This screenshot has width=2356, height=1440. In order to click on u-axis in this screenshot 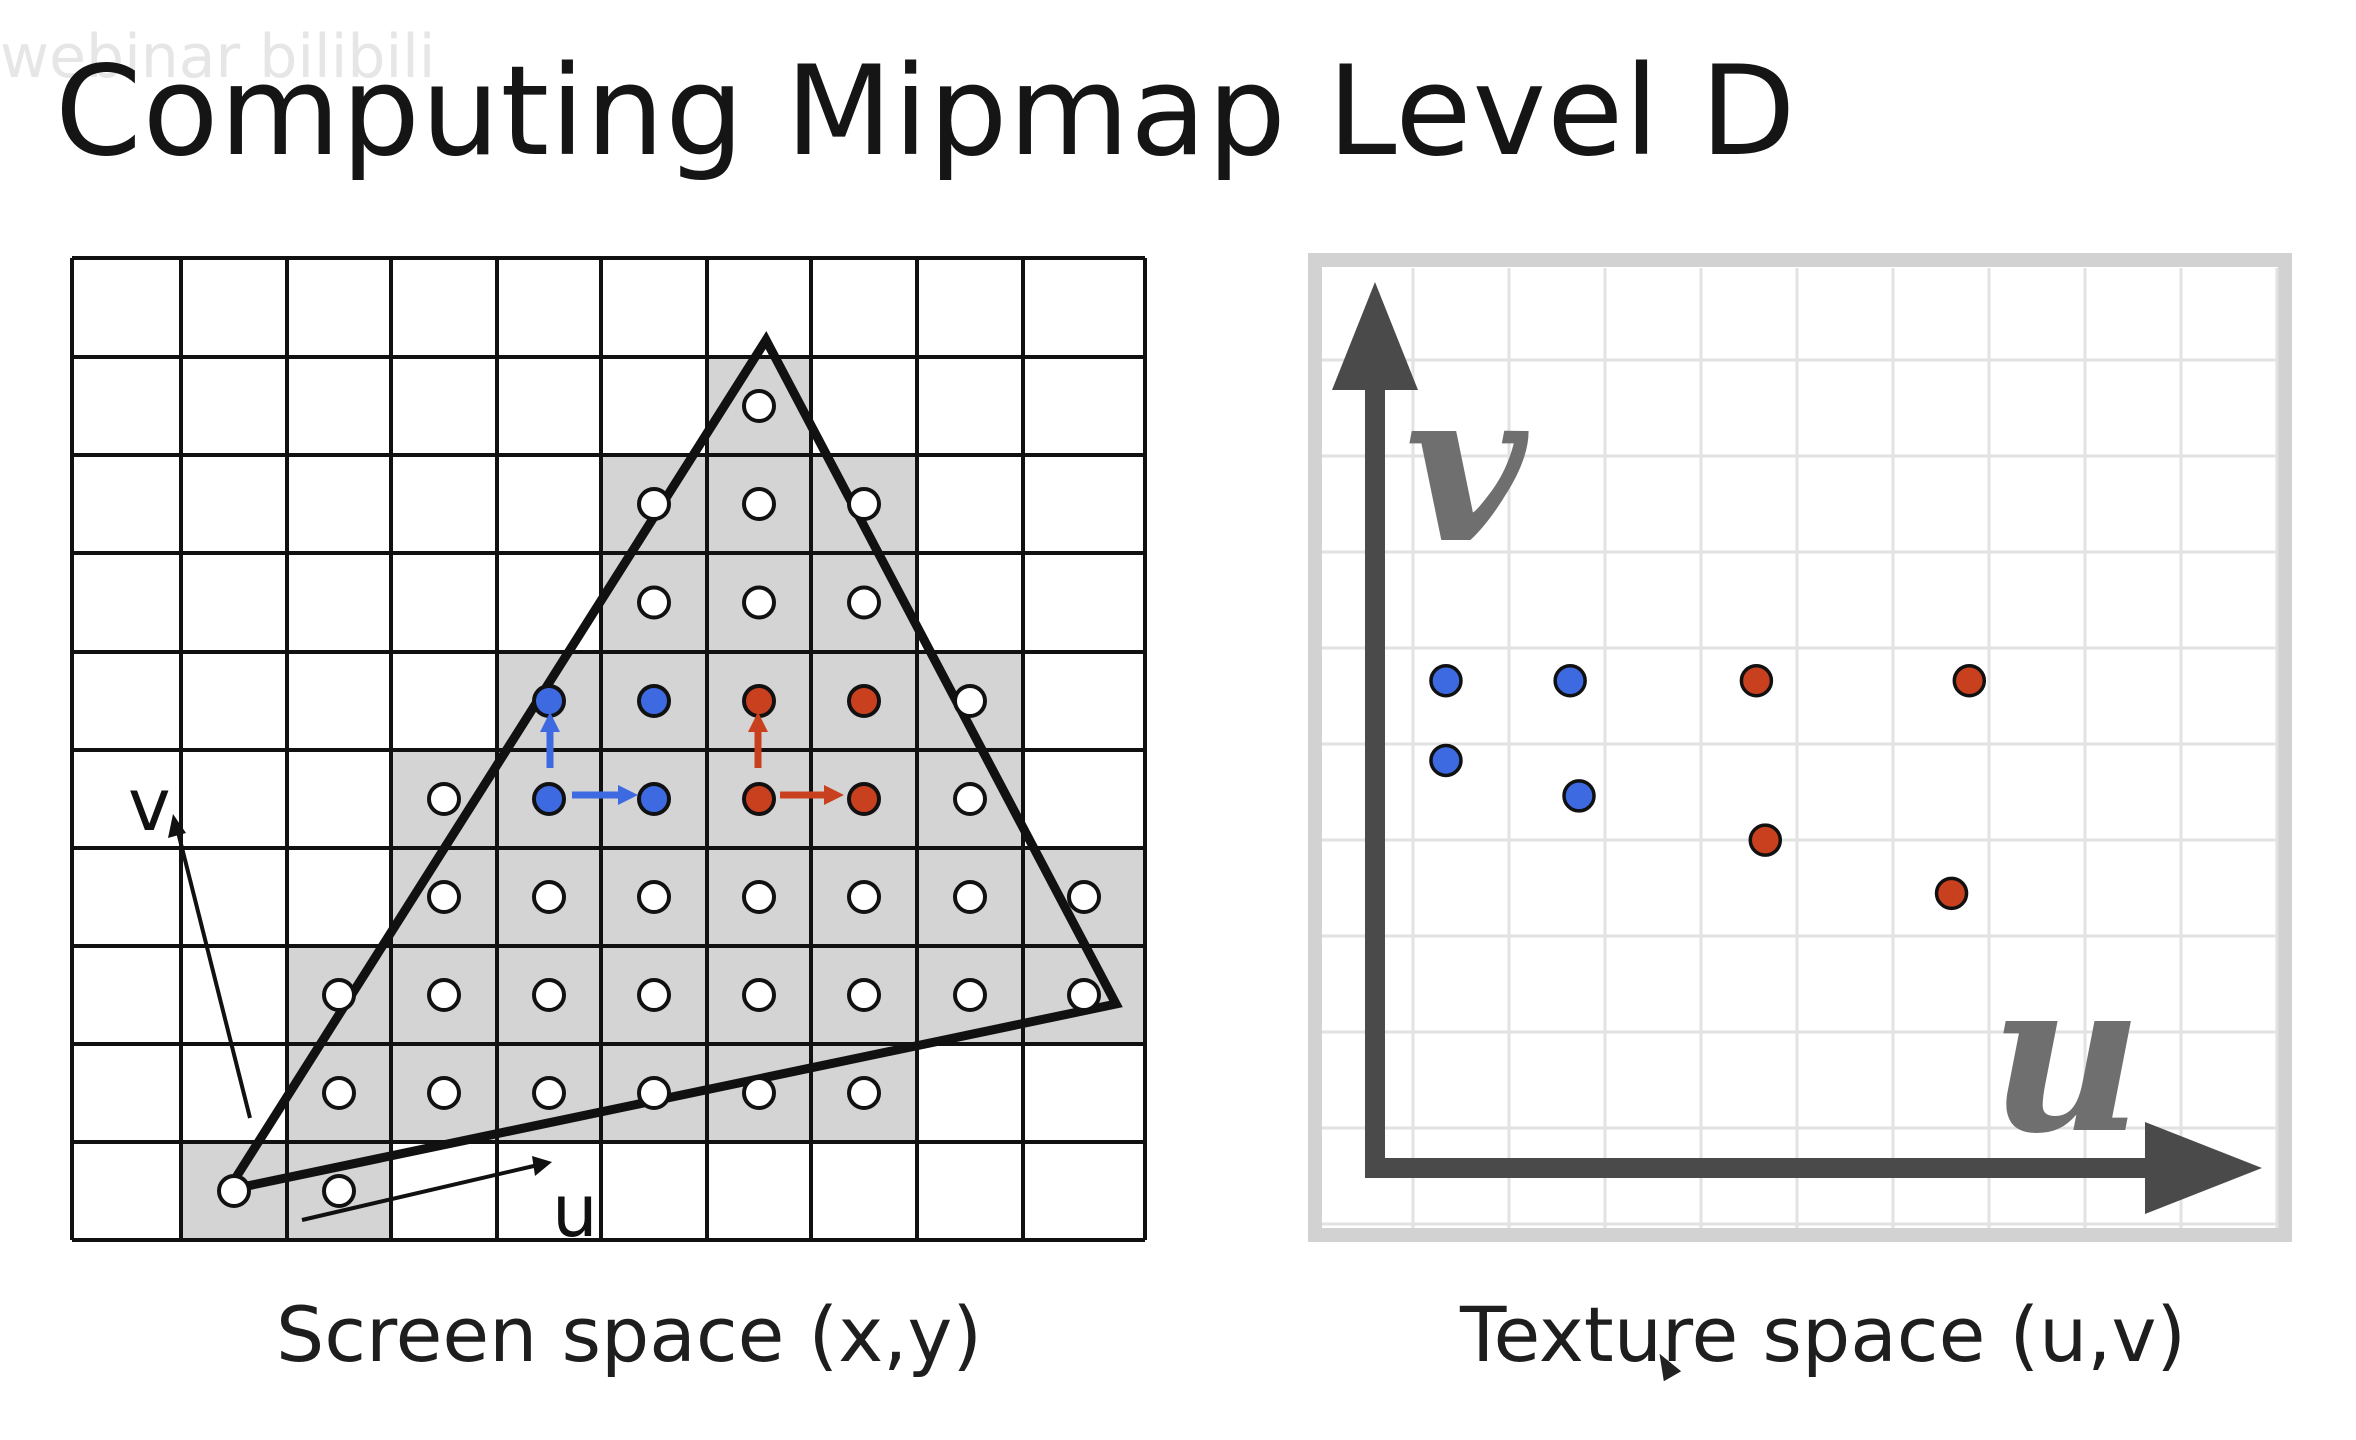, I will do `click(1813, 1168)`.